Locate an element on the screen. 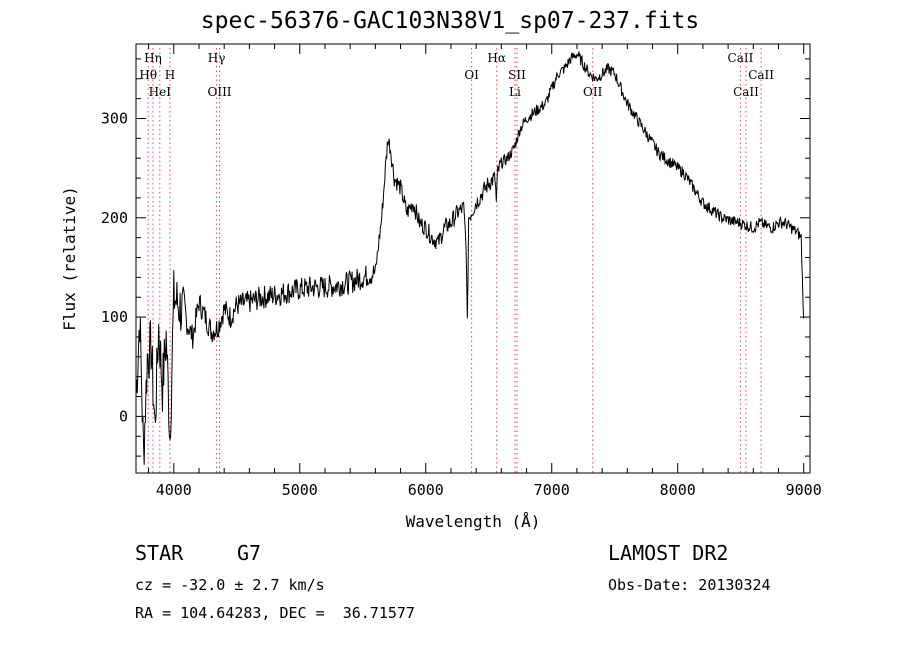 The height and width of the screenshot is (650, 900). spectral-line-label: OIII is located at coordinates (219, 92).